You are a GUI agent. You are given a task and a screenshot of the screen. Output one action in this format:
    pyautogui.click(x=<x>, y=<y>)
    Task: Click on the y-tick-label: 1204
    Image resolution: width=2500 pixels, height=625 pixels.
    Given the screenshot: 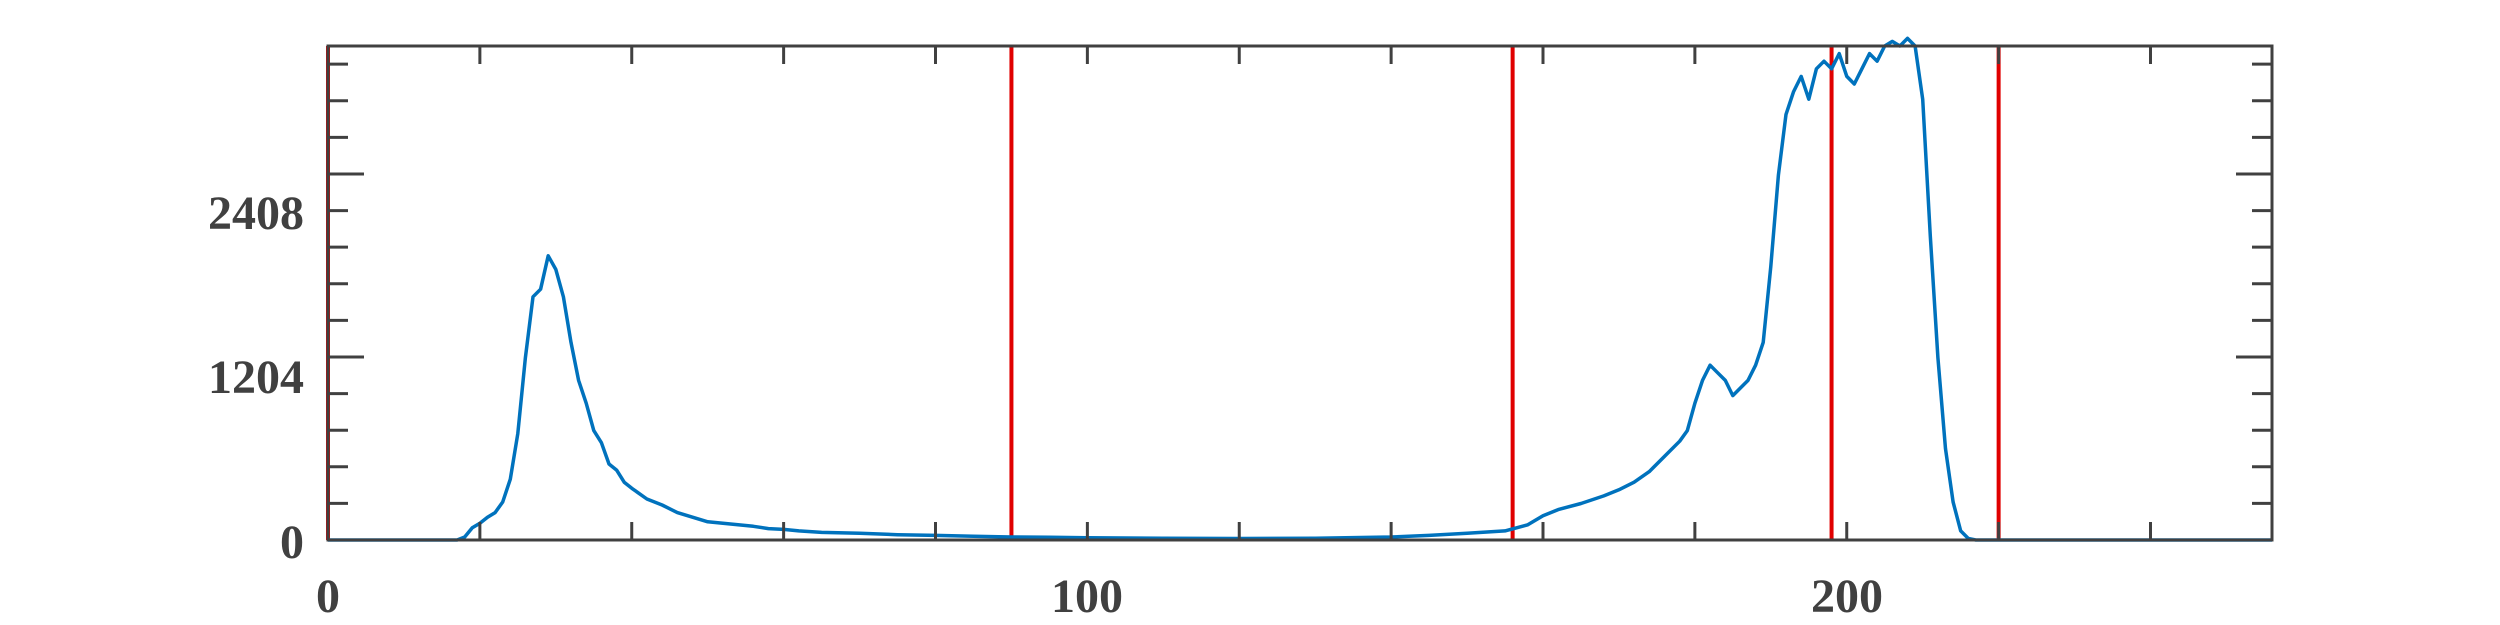 What is the action you would take?
    pyautogui.click(x=256, y=377)
    